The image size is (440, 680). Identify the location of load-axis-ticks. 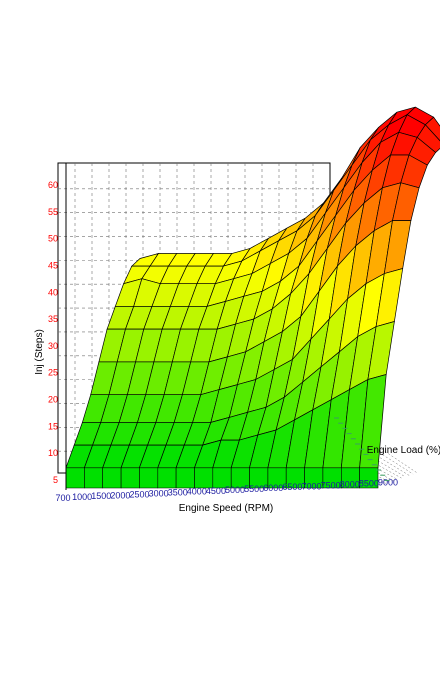
(362, 449).